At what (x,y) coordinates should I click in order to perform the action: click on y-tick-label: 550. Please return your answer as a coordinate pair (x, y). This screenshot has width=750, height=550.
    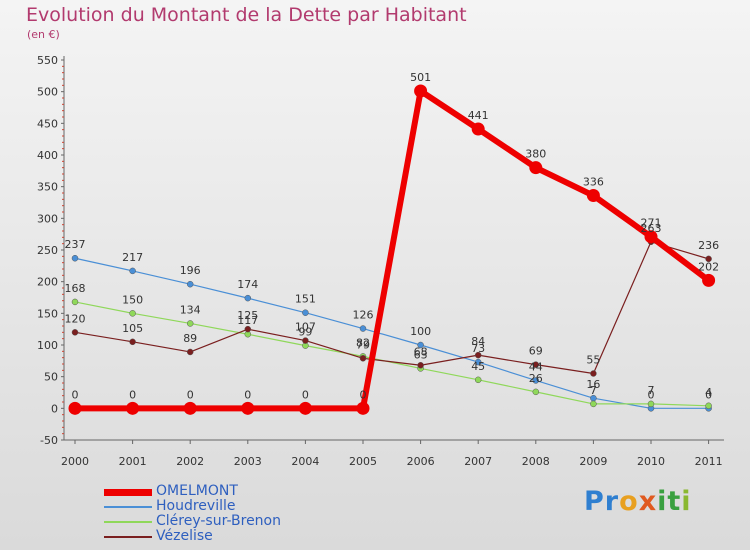
    Looking at the image, I should click on (47, 60).